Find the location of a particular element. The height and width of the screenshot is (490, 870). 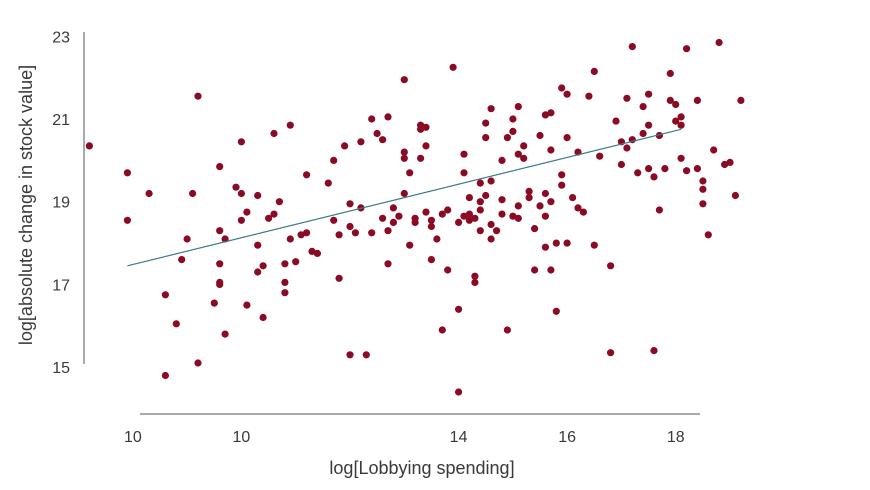

x-tick-labels: 10 10 14 16 18 is located at coordinates (404, 437).